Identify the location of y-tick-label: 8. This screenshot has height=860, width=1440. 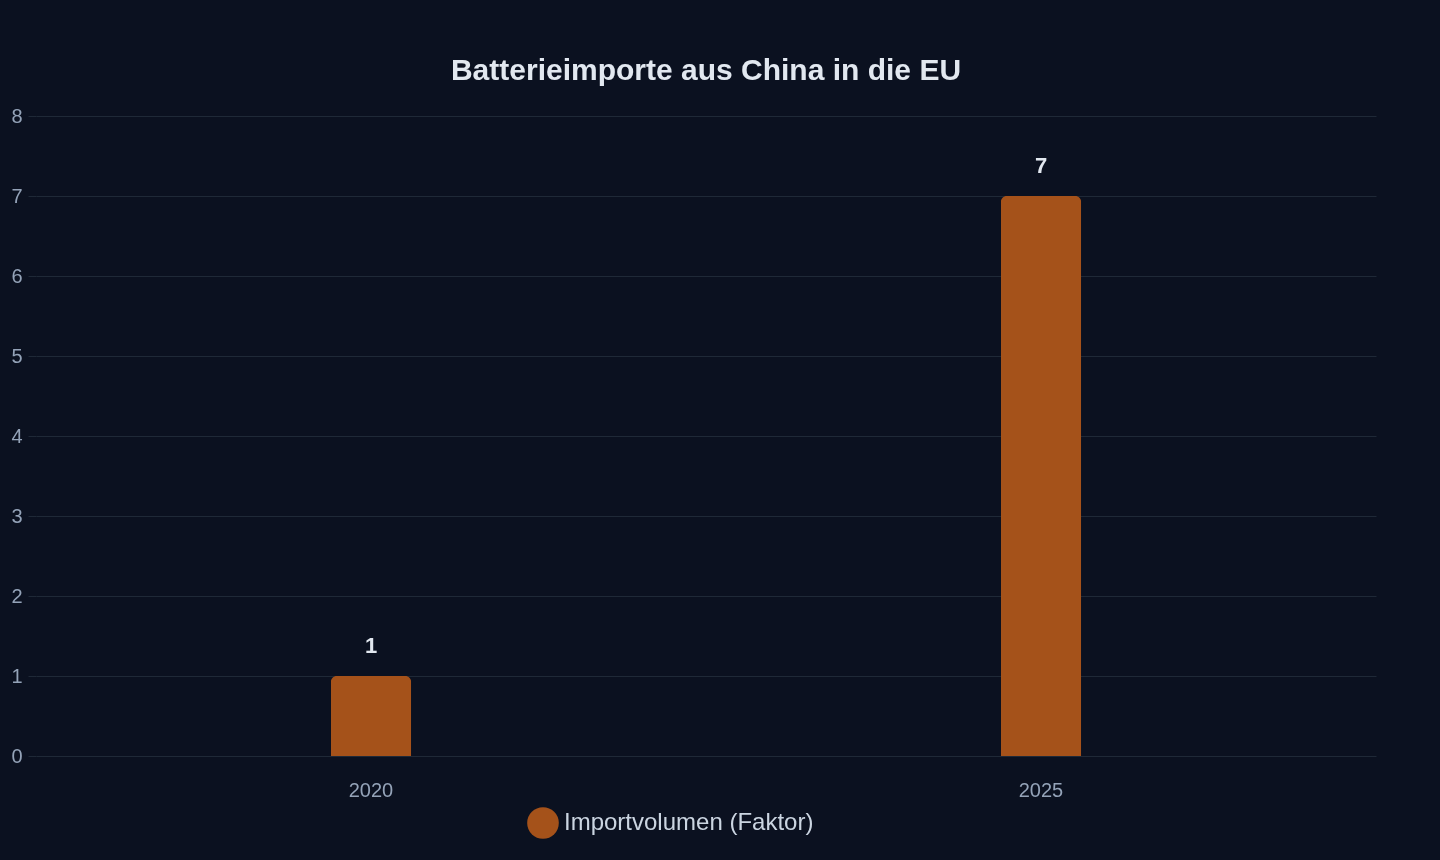
(17, 115).